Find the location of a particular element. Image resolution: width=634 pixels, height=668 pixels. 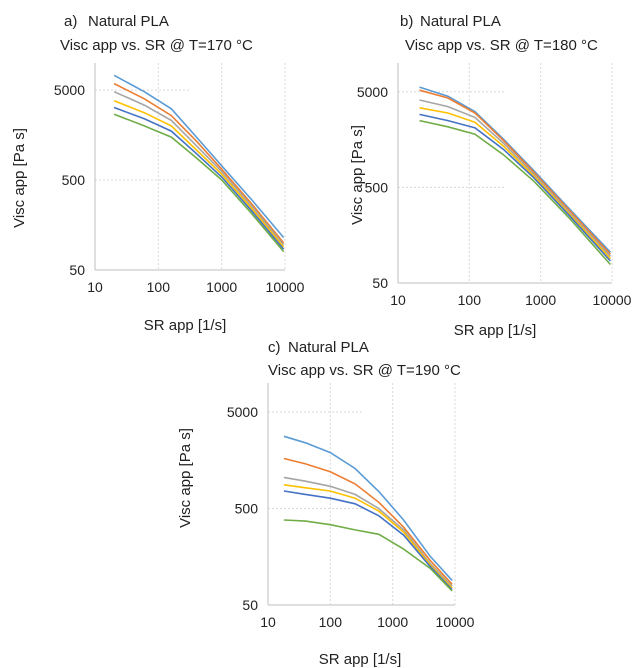

panel-a-xtick-label: 10000 is located at coordinates (285, 287).